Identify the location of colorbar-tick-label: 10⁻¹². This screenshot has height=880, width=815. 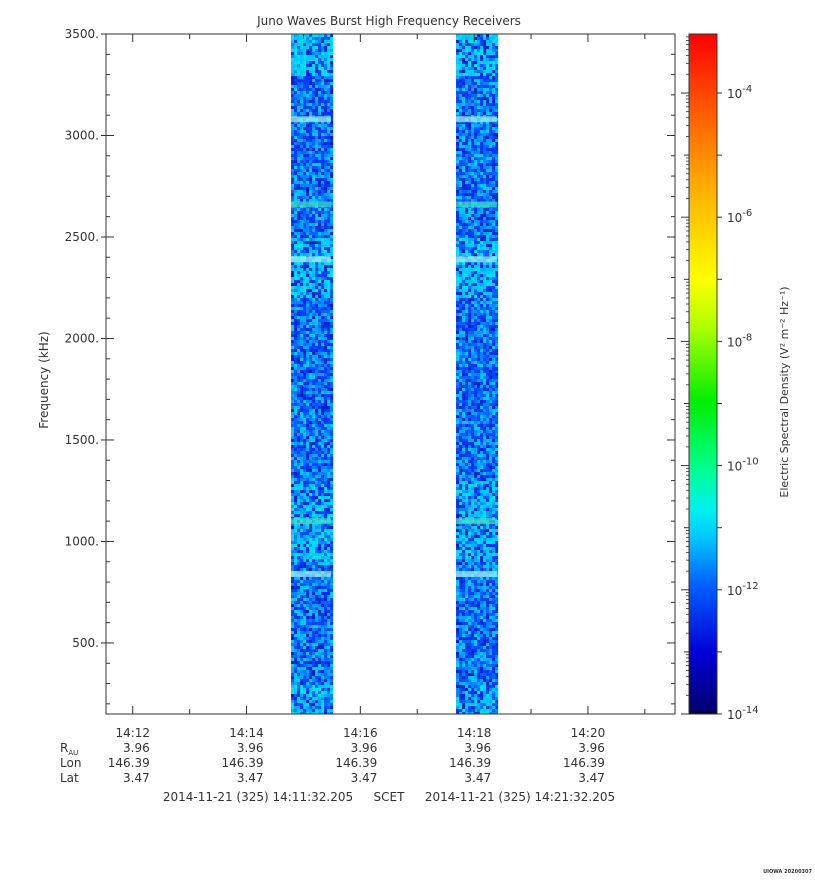
(743, 589).